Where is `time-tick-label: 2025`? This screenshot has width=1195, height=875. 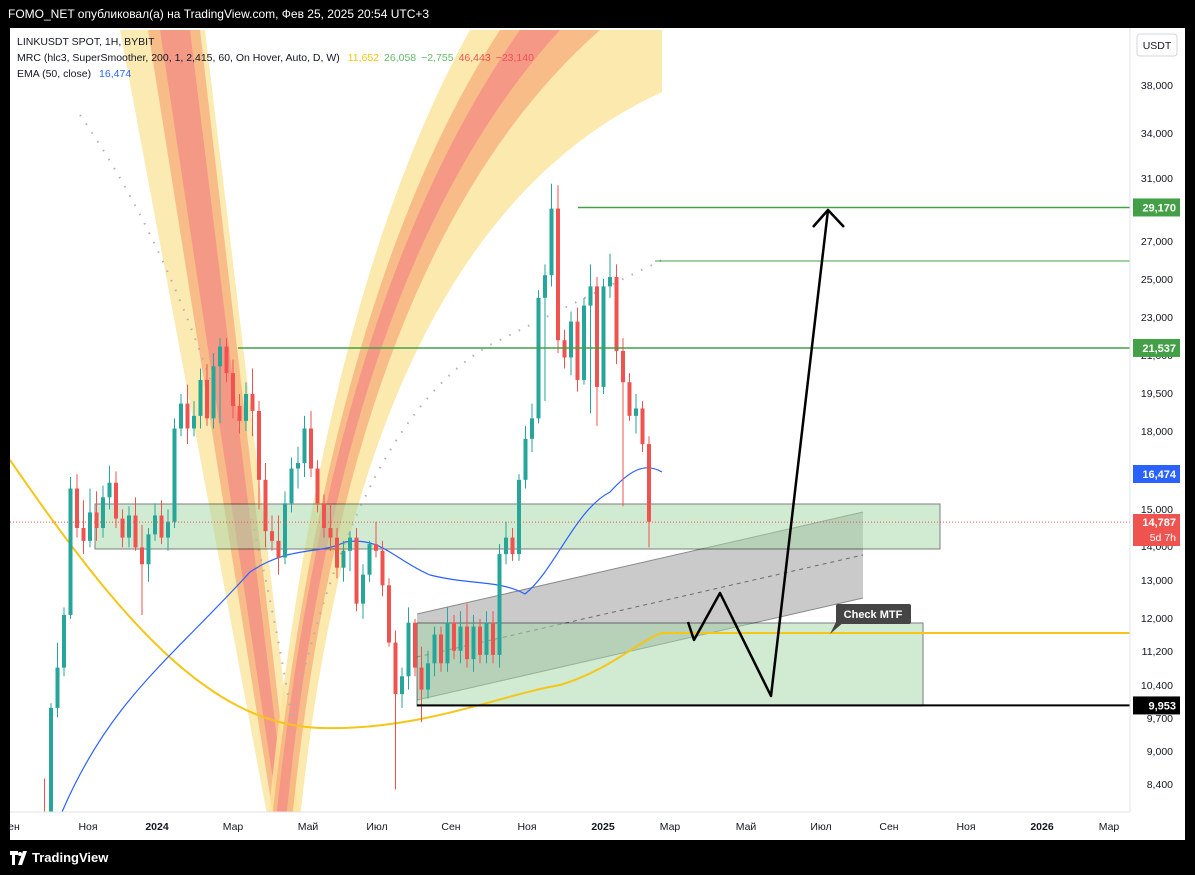
time-tick-label: 2025 is located at coordinates (603, 827).